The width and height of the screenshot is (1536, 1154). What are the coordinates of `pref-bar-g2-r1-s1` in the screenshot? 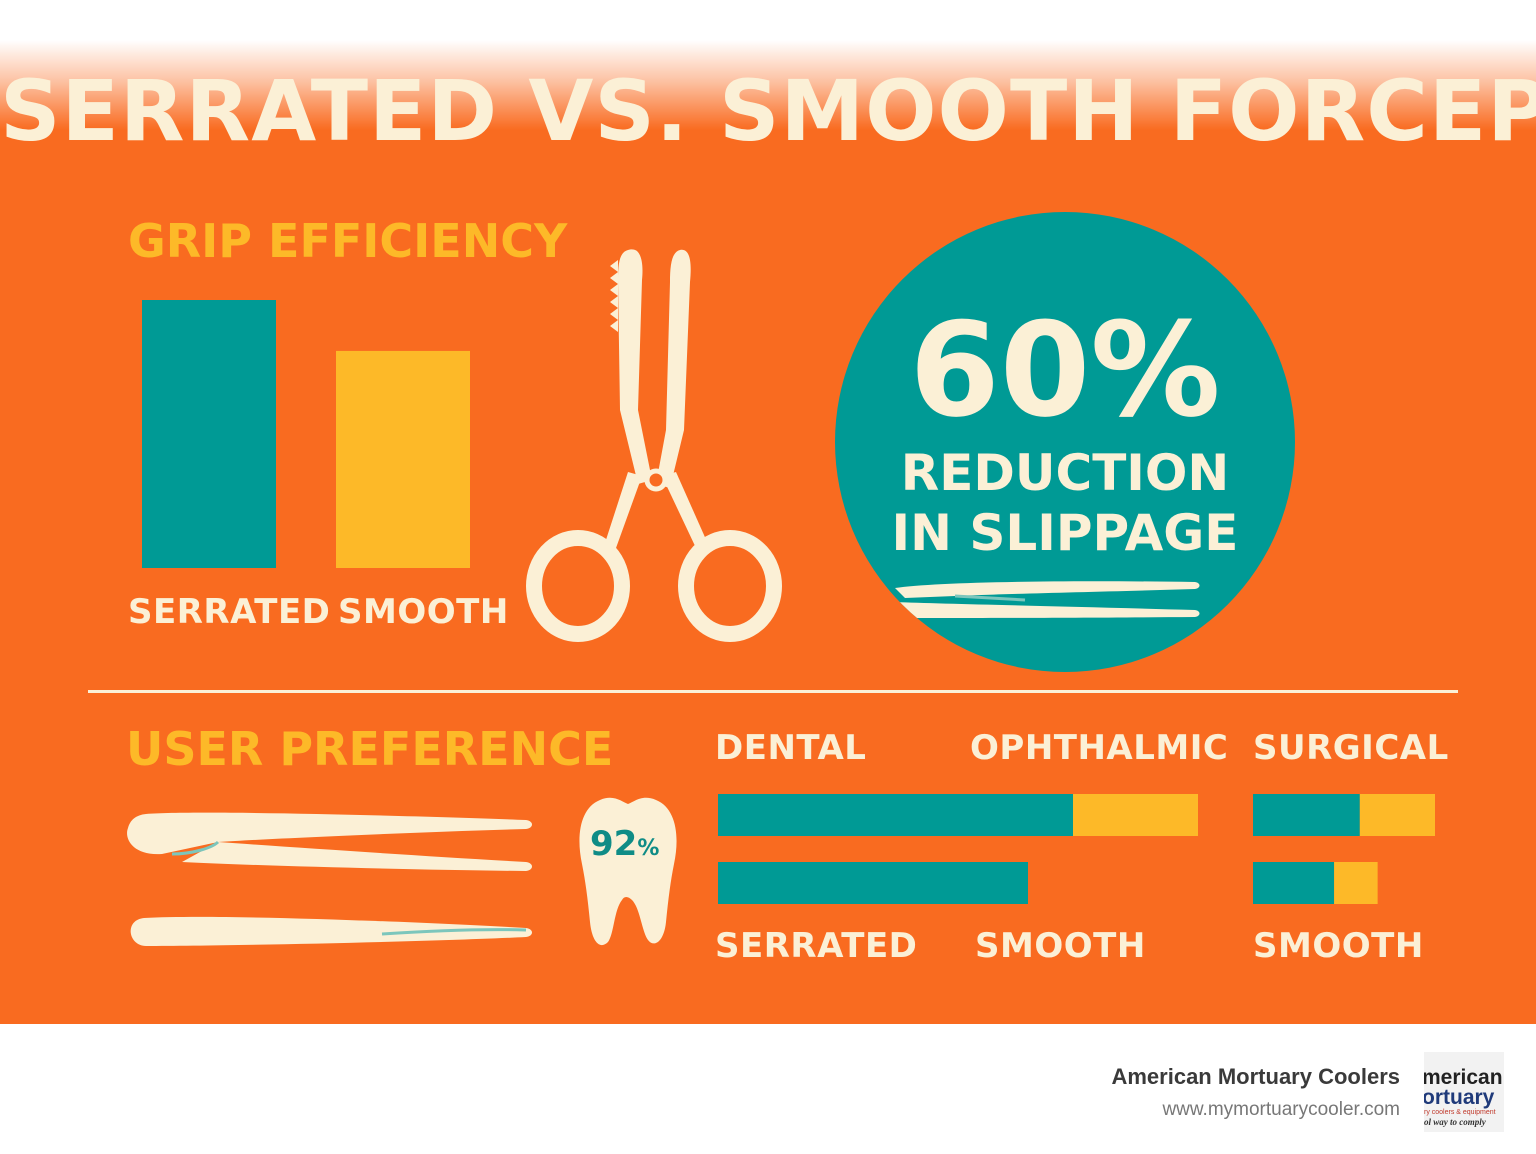 It's located at (1306, 815).